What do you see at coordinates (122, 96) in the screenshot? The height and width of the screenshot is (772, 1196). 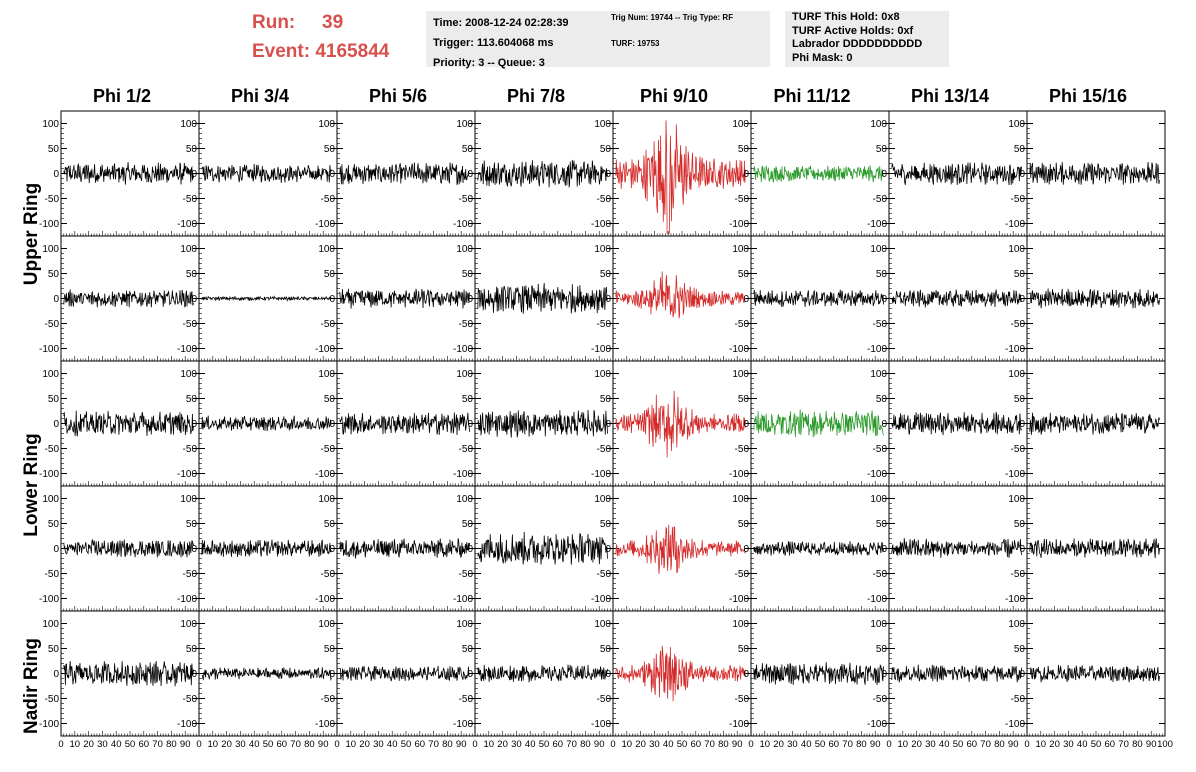 I see `col-header-phi-1-2: Phi 1/2` at bounding box center [122, 96].